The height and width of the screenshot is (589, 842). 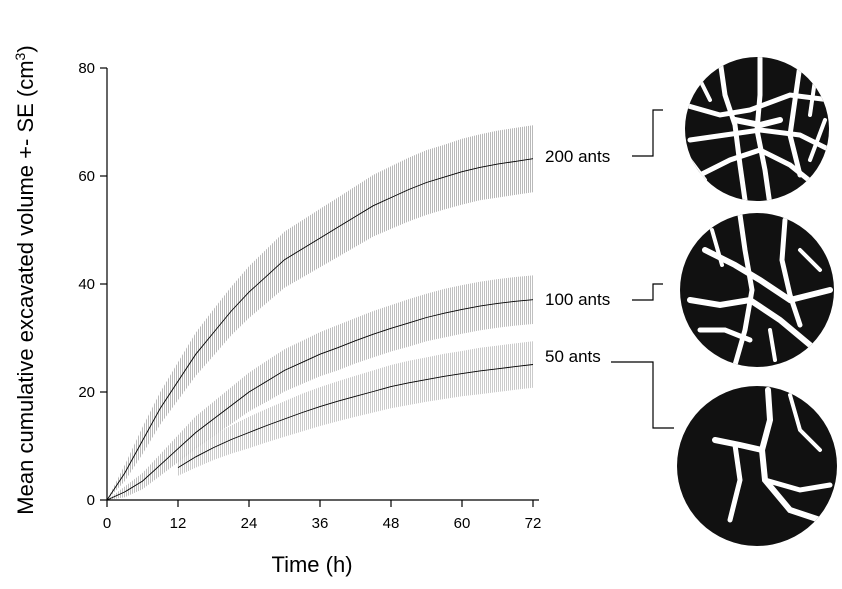 I want to click on inset-100-ants, so click(x=757, y=290).